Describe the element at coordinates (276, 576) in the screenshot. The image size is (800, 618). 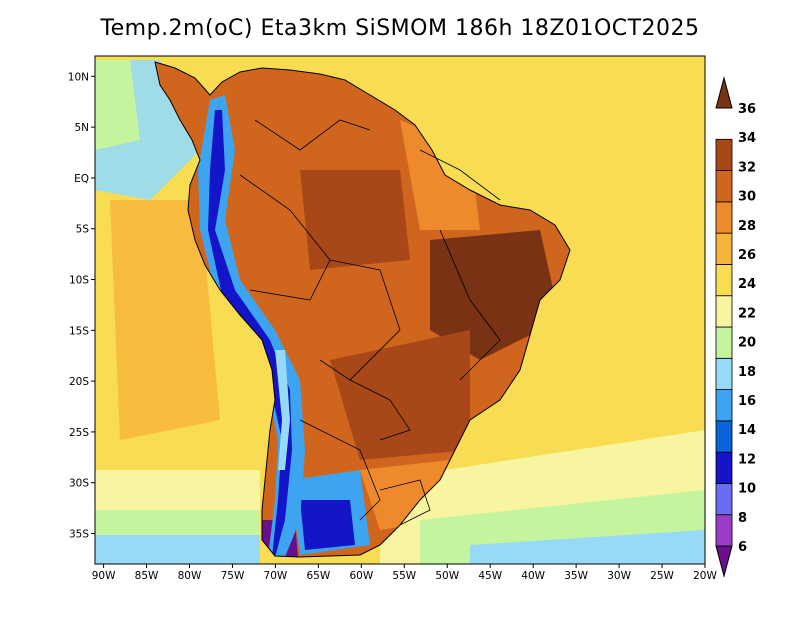
I see `lon-tick-label: 70W` at that location.